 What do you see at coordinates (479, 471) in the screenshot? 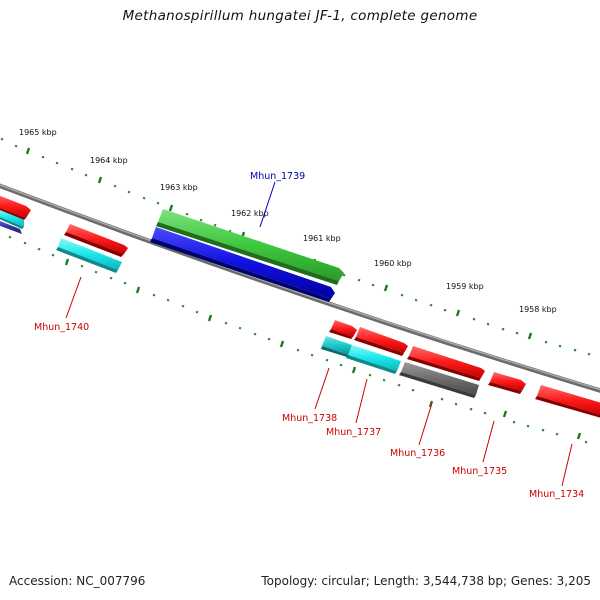
I see `gene-label-mhun-1735: Mhun_1735` at bounding box center [479, 471].